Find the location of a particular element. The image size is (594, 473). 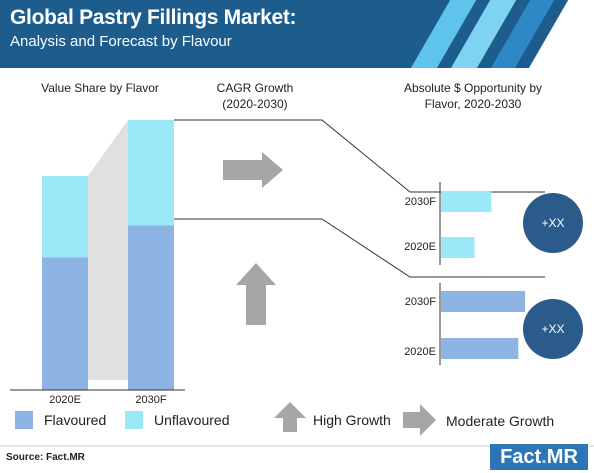

opp-bar-unflavoured-2020e is located at coordinates (458, 247).